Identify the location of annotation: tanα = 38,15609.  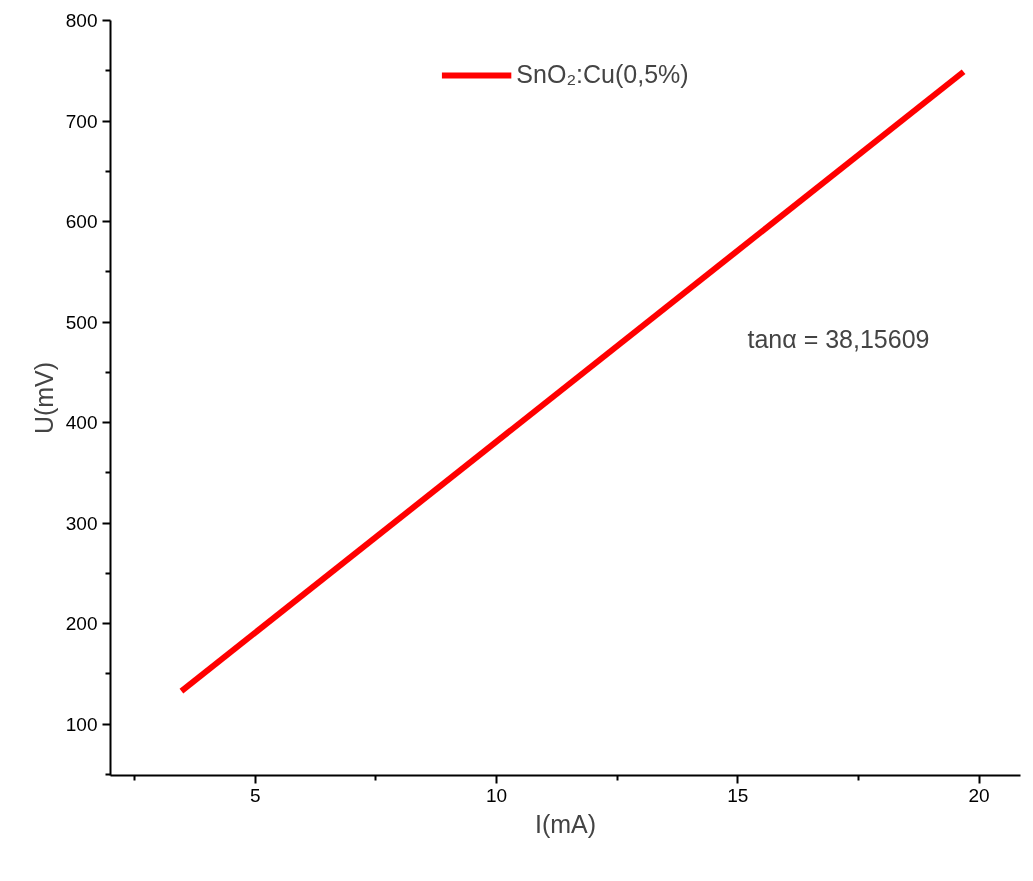
(838, 338).